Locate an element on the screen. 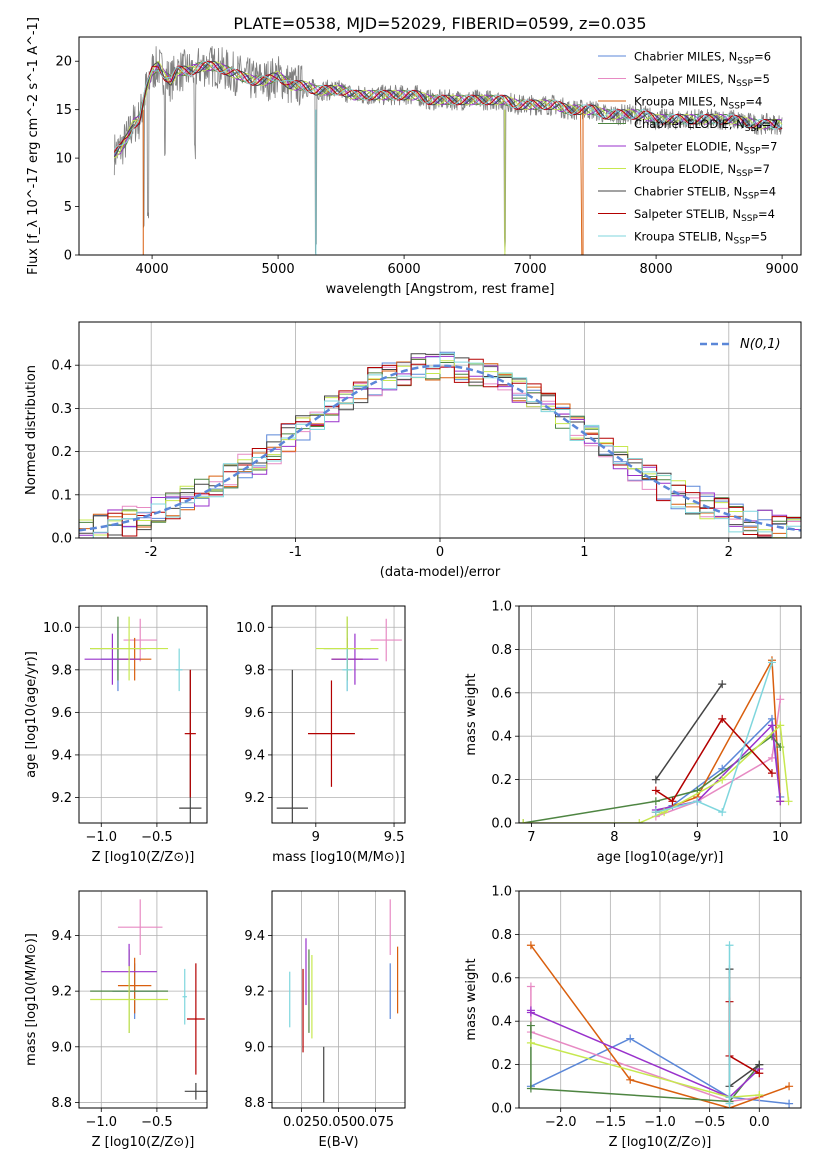  weight-marker-chabrier_stelib is located at coordinates (759, 1064).